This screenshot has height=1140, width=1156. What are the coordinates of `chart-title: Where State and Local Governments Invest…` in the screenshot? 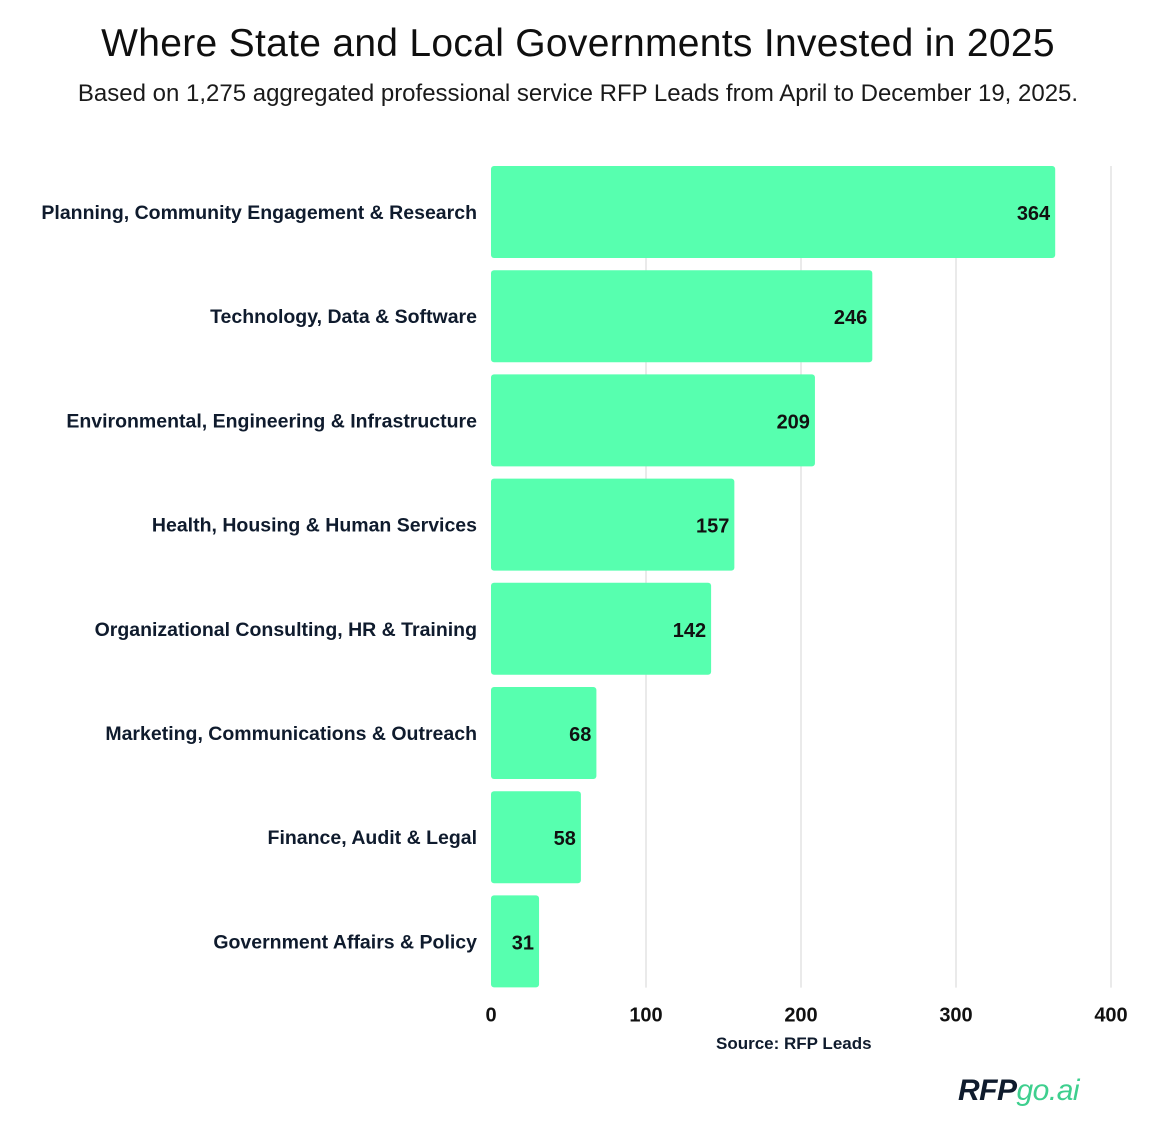 It's located at (578, 43).